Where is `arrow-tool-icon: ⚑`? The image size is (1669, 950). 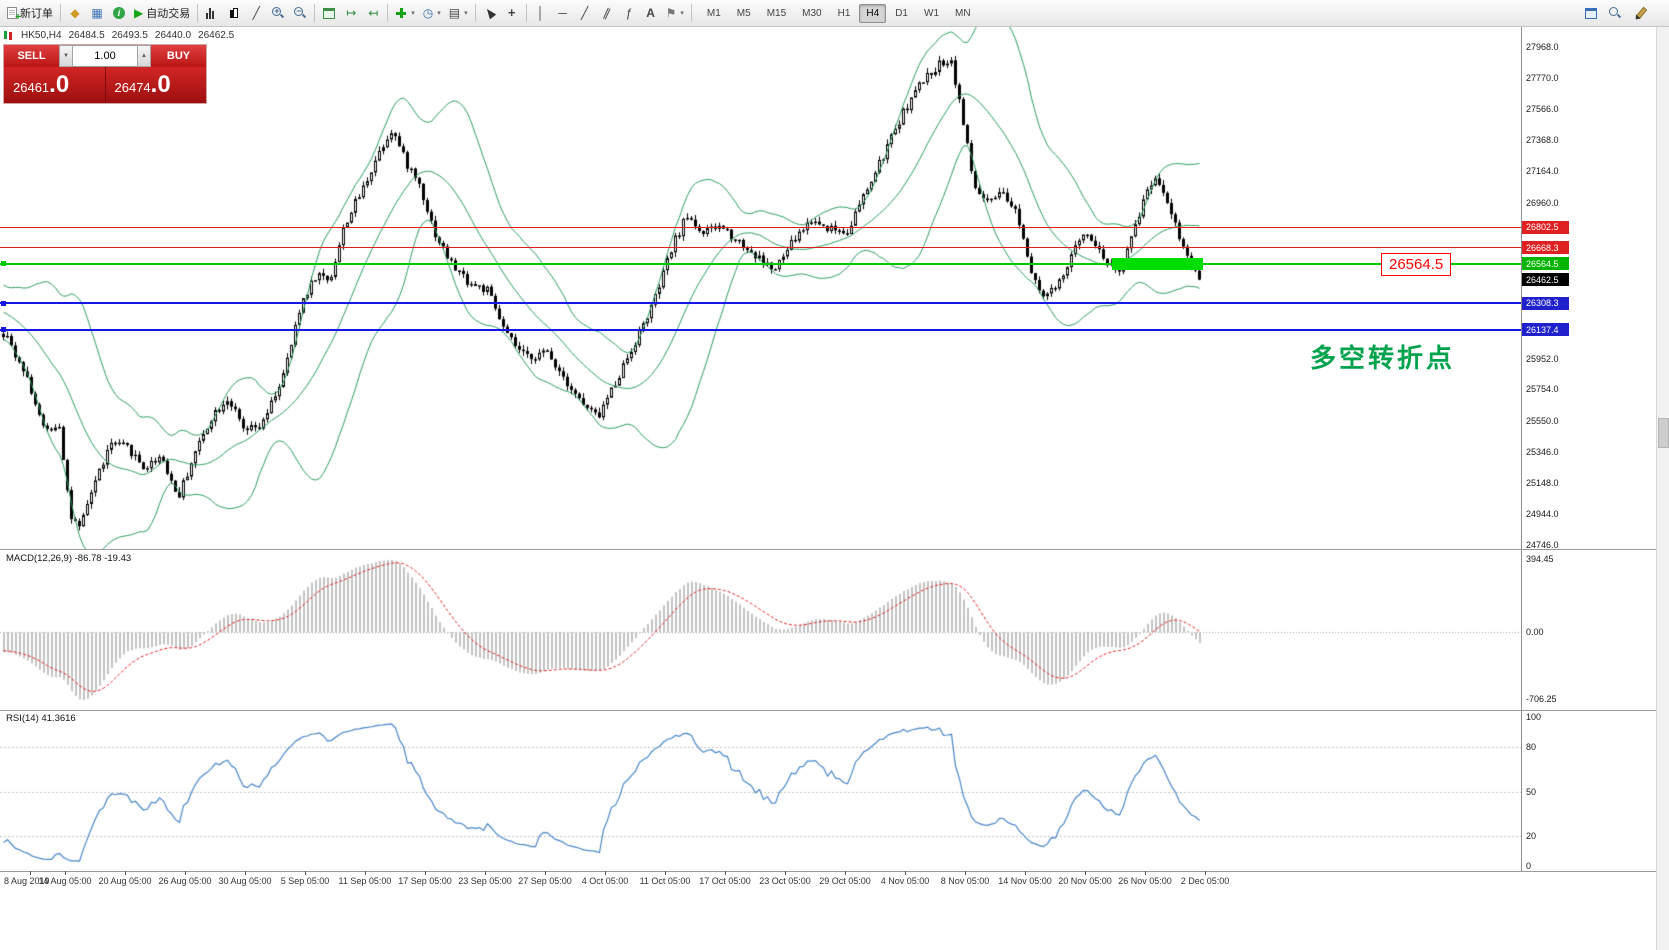
arrow-tool-icon: ⚑ is located at coordinates (671, 13).